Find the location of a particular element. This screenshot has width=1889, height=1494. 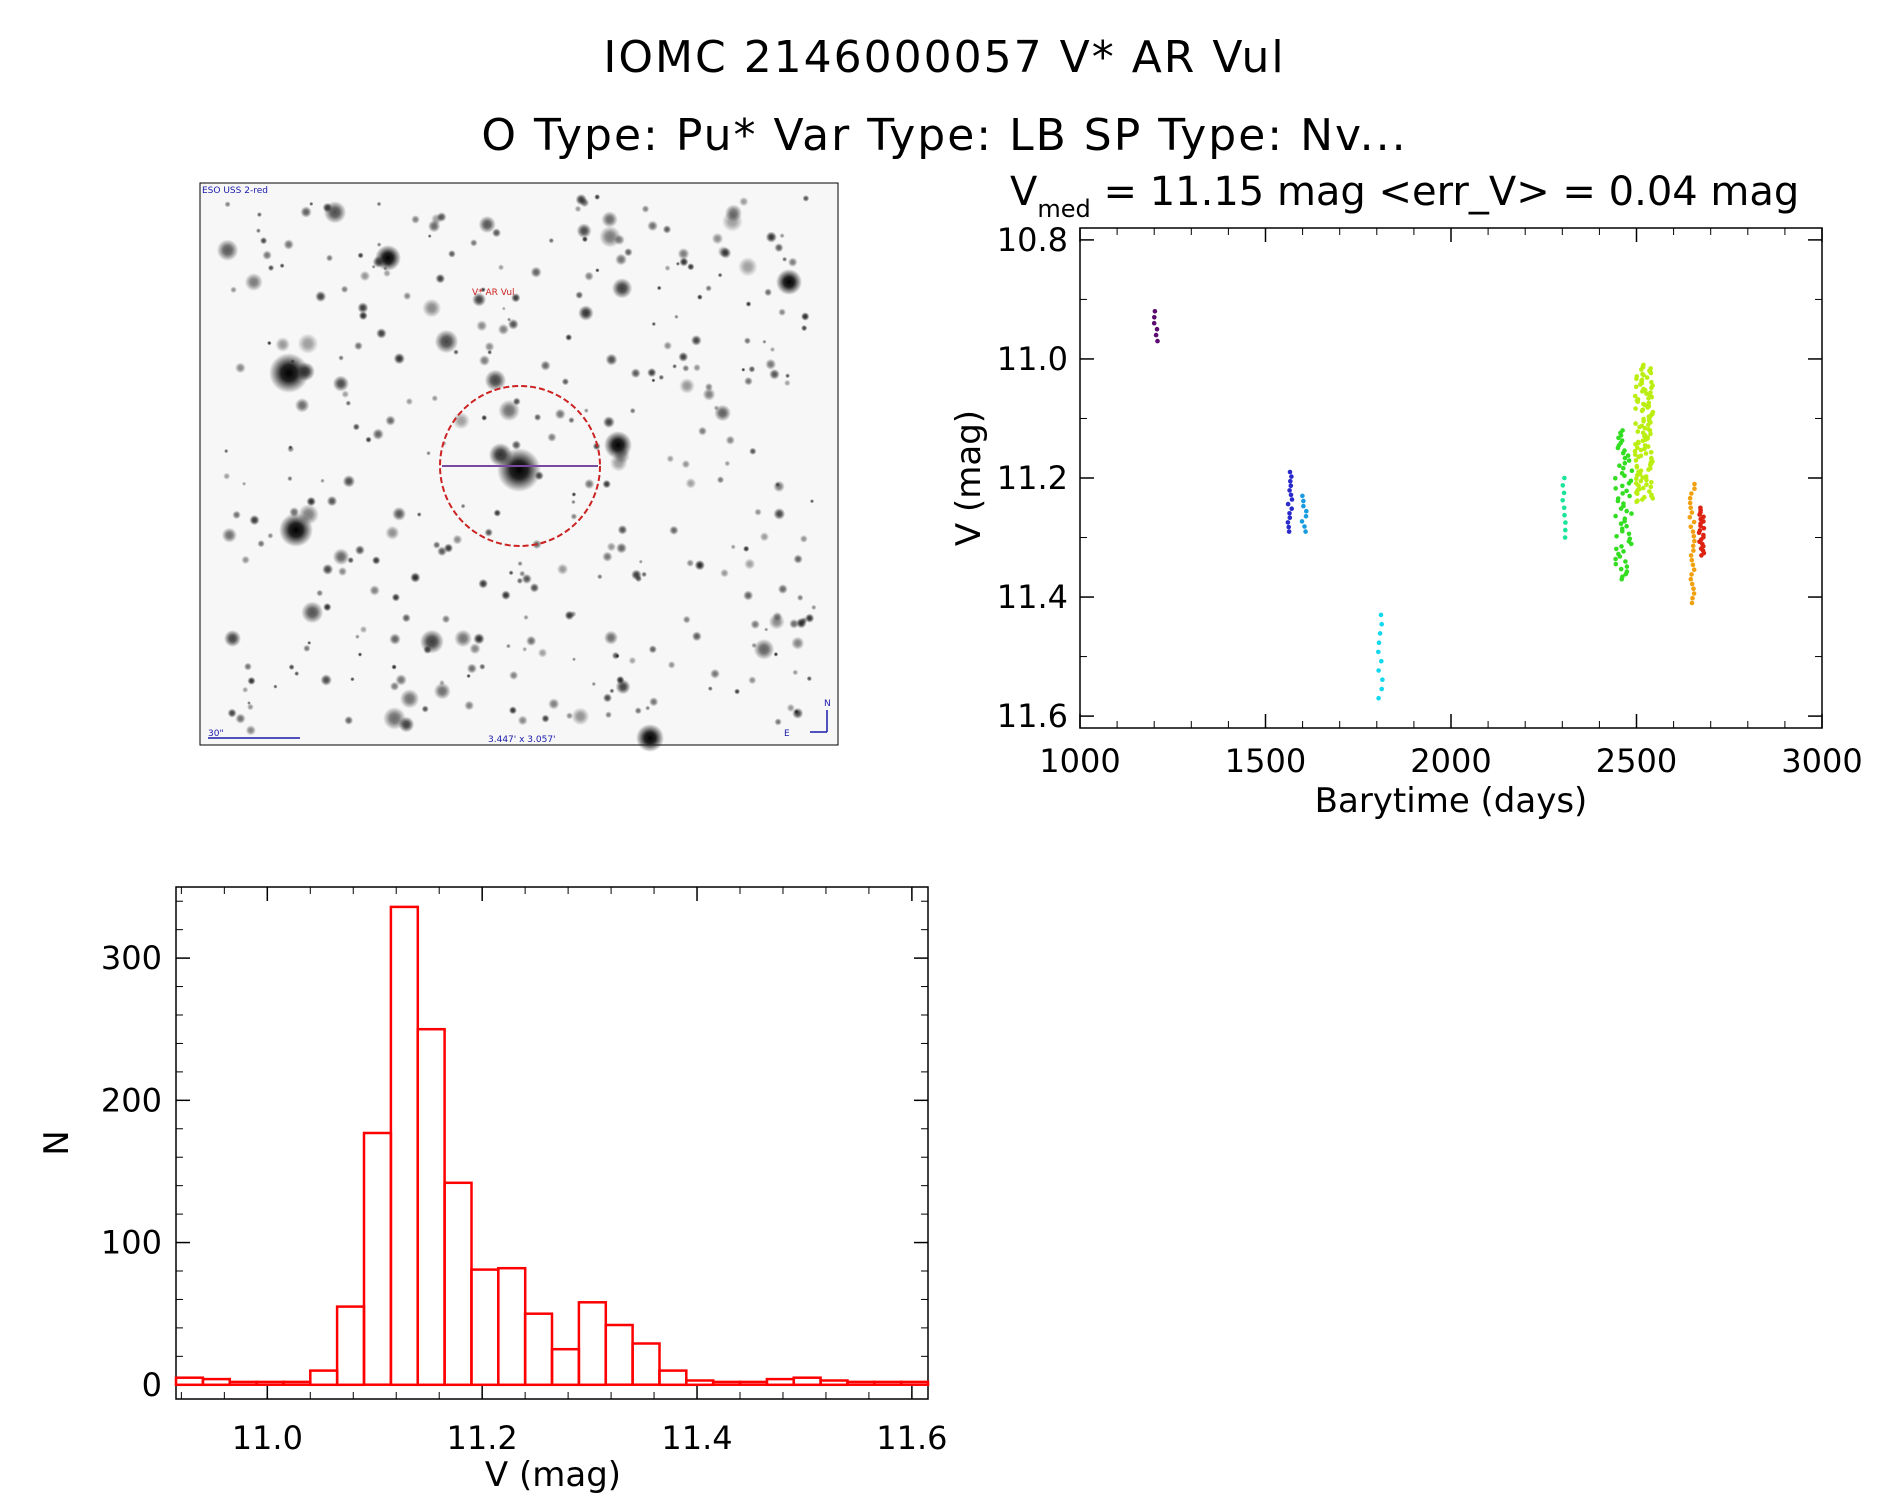

histogram-xlabel: V (mag) is located at coordinates (553, 1474).